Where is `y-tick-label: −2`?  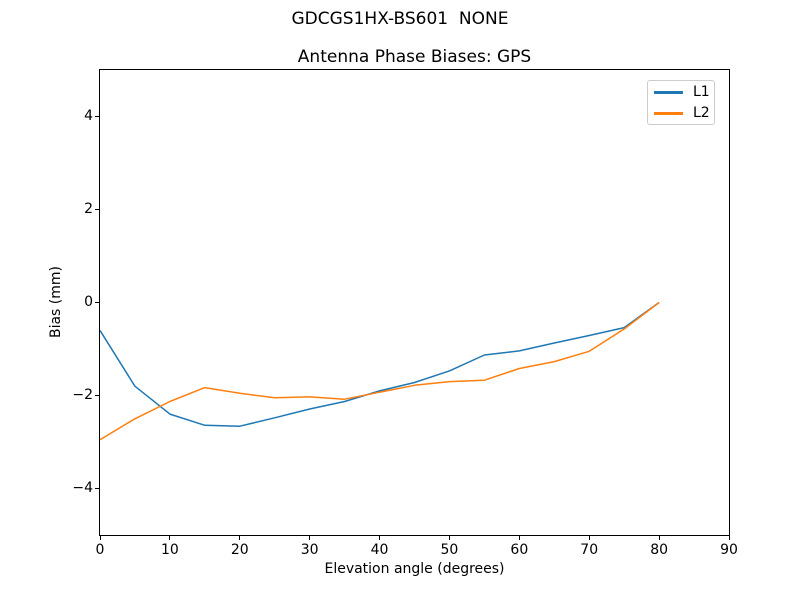
y-tick-label: −2 is located at coordinates (82, 395).